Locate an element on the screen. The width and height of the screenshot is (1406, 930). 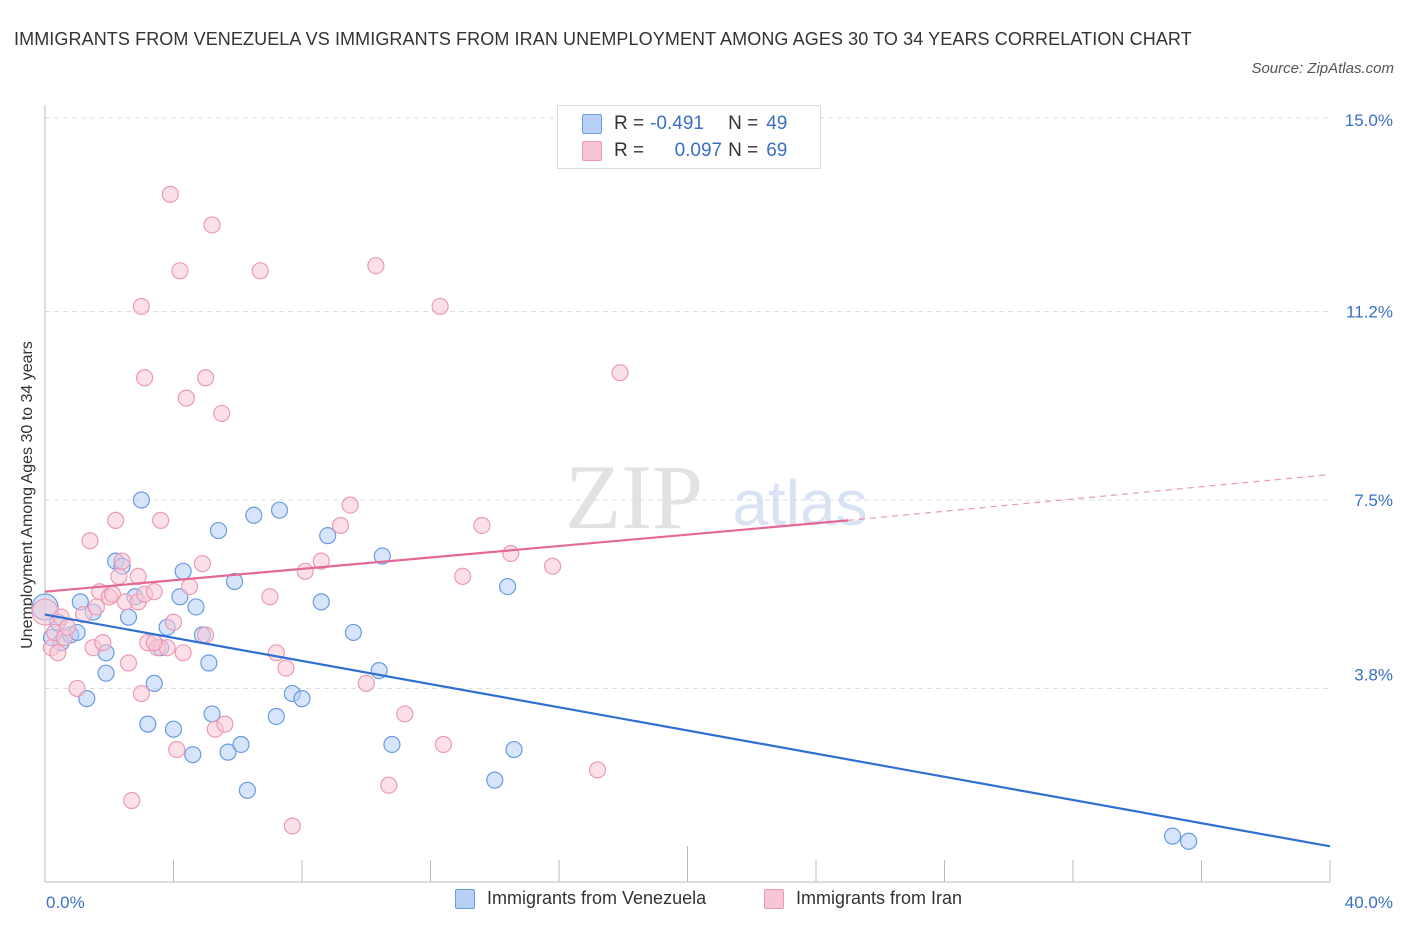
n-value: 69 is located at coordinates (777, 150).